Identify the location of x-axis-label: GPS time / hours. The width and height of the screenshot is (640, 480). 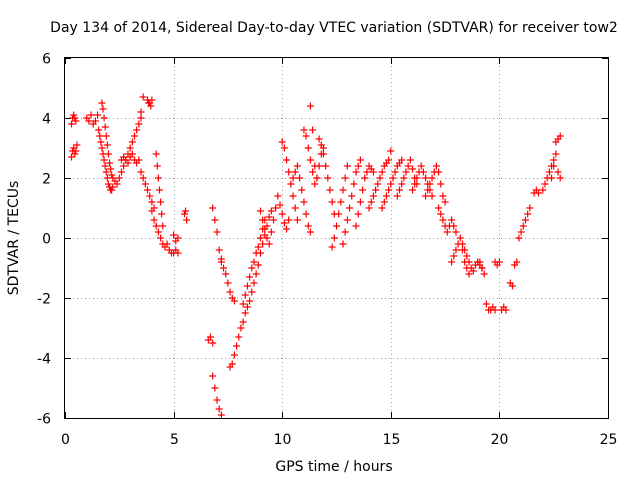
(333, 467).